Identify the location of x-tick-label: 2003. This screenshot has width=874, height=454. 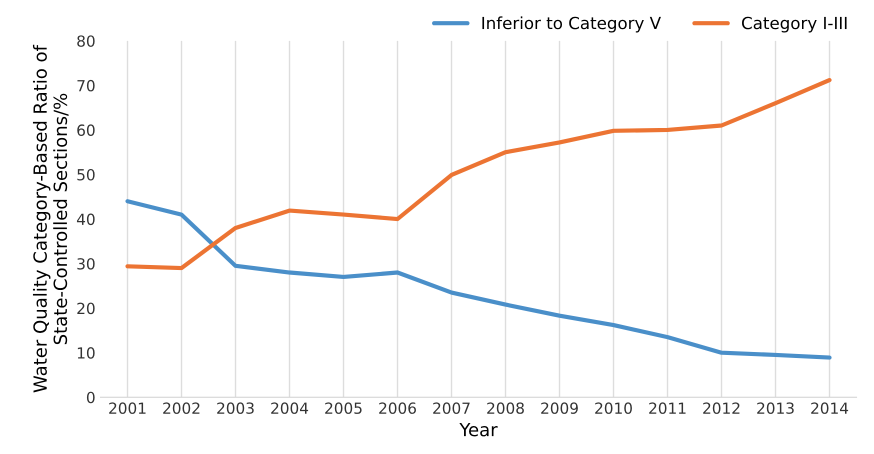
(235, 408).